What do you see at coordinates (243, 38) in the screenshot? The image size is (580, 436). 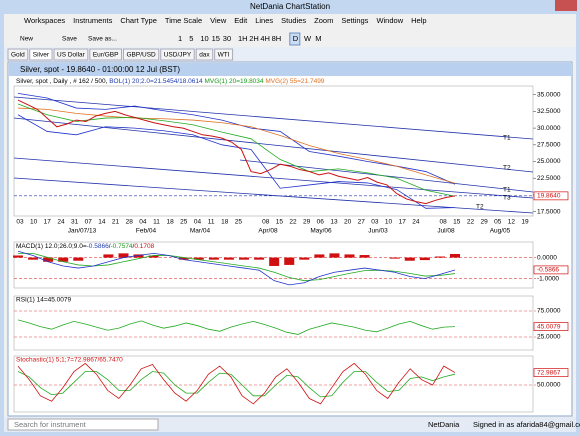 I see `interval-button: 1H` at bounding box center [243, 38].